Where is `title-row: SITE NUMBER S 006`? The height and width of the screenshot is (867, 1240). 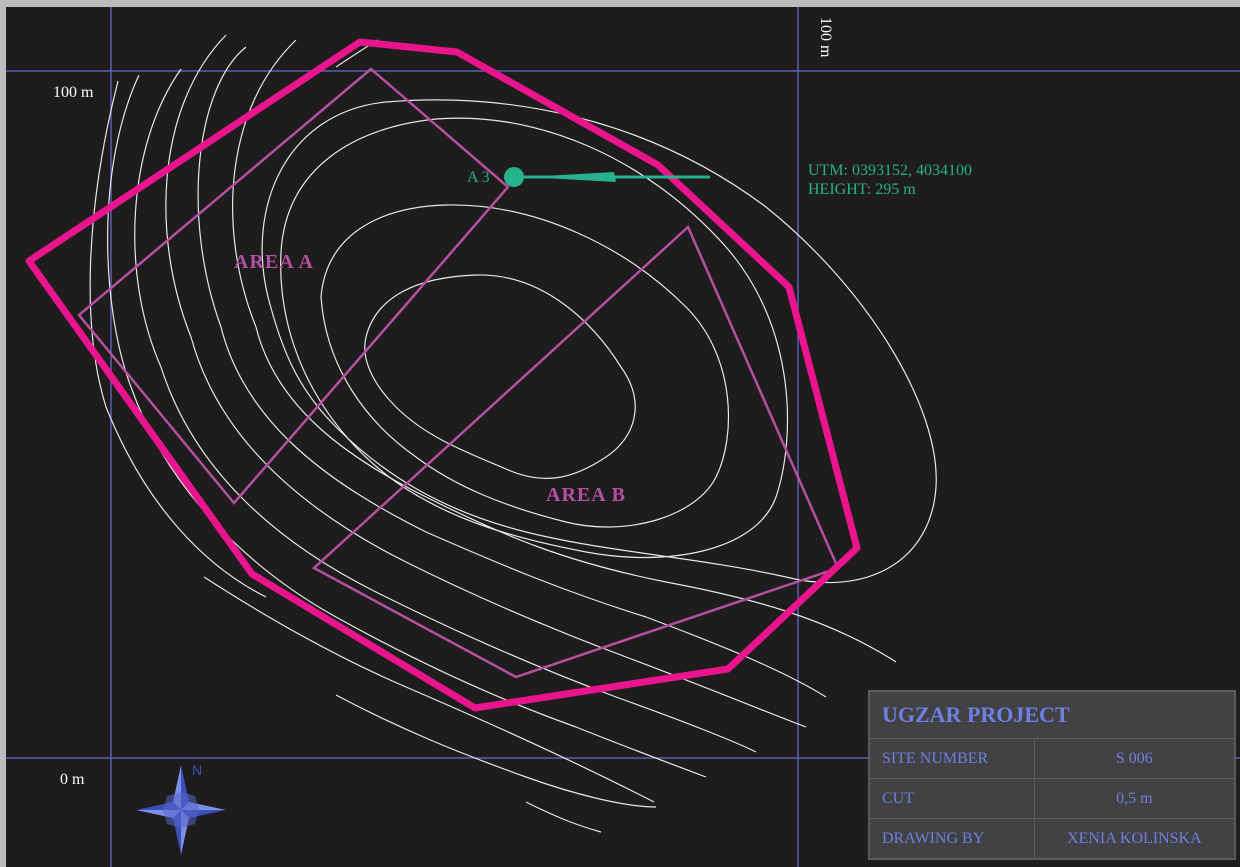 title-row: SITE NUMBER S 006 is located at coordinates (1052, 758).